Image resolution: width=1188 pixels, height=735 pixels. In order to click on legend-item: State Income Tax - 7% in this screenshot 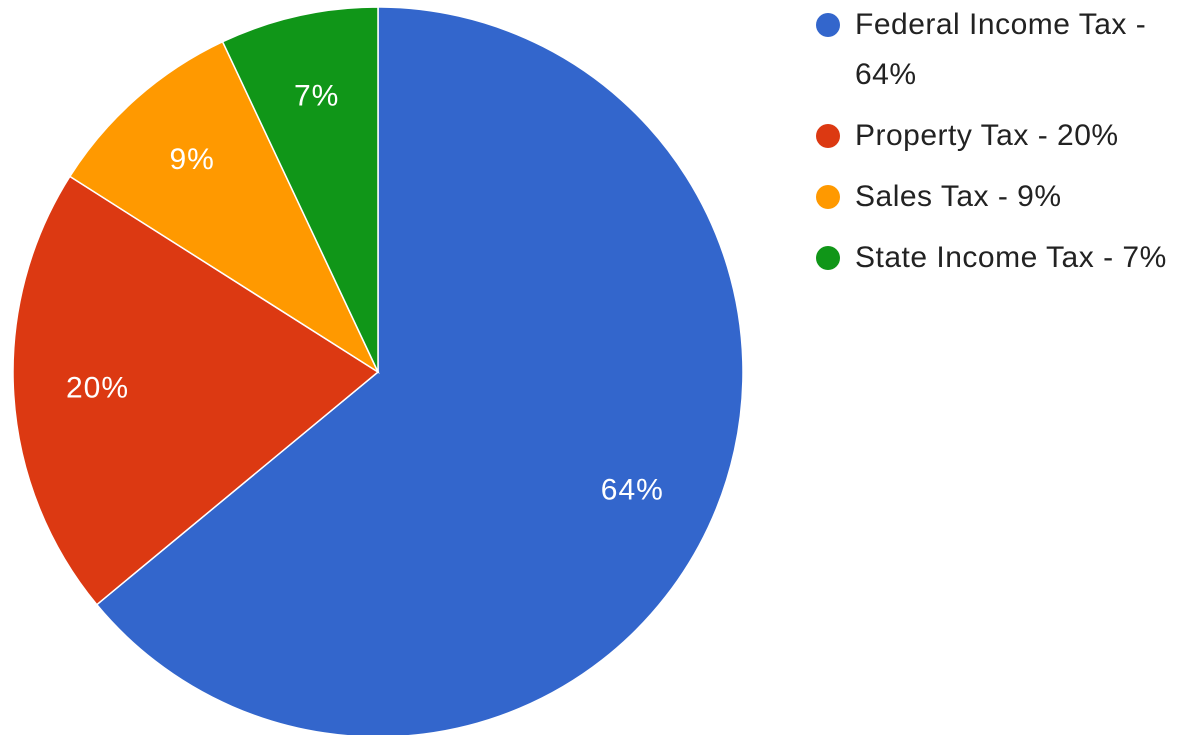, I will do `click(1001, 258)`.